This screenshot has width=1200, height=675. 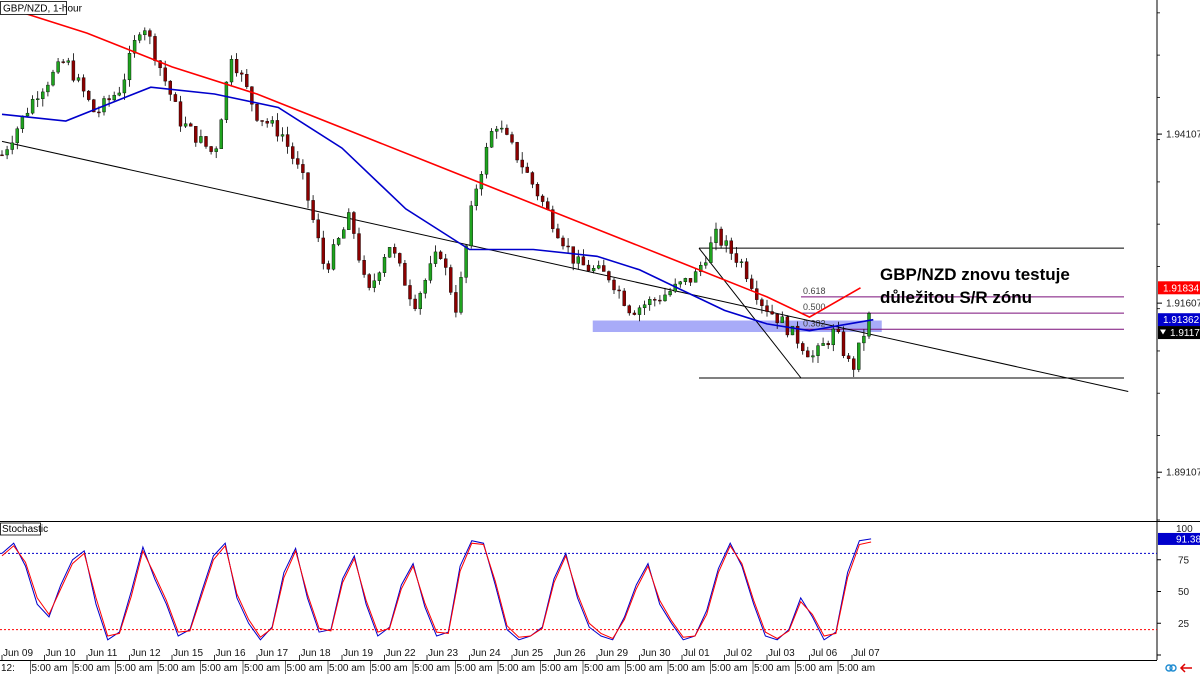 I want to click on price-tag-ma-blue, so click(x=1179, y=320).